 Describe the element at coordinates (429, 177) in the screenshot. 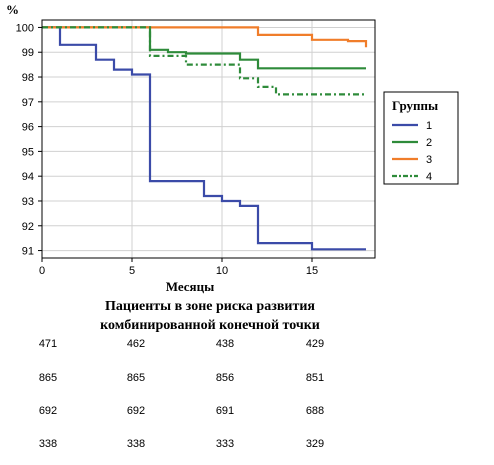

I see `legend-label-4: 4` at that location.